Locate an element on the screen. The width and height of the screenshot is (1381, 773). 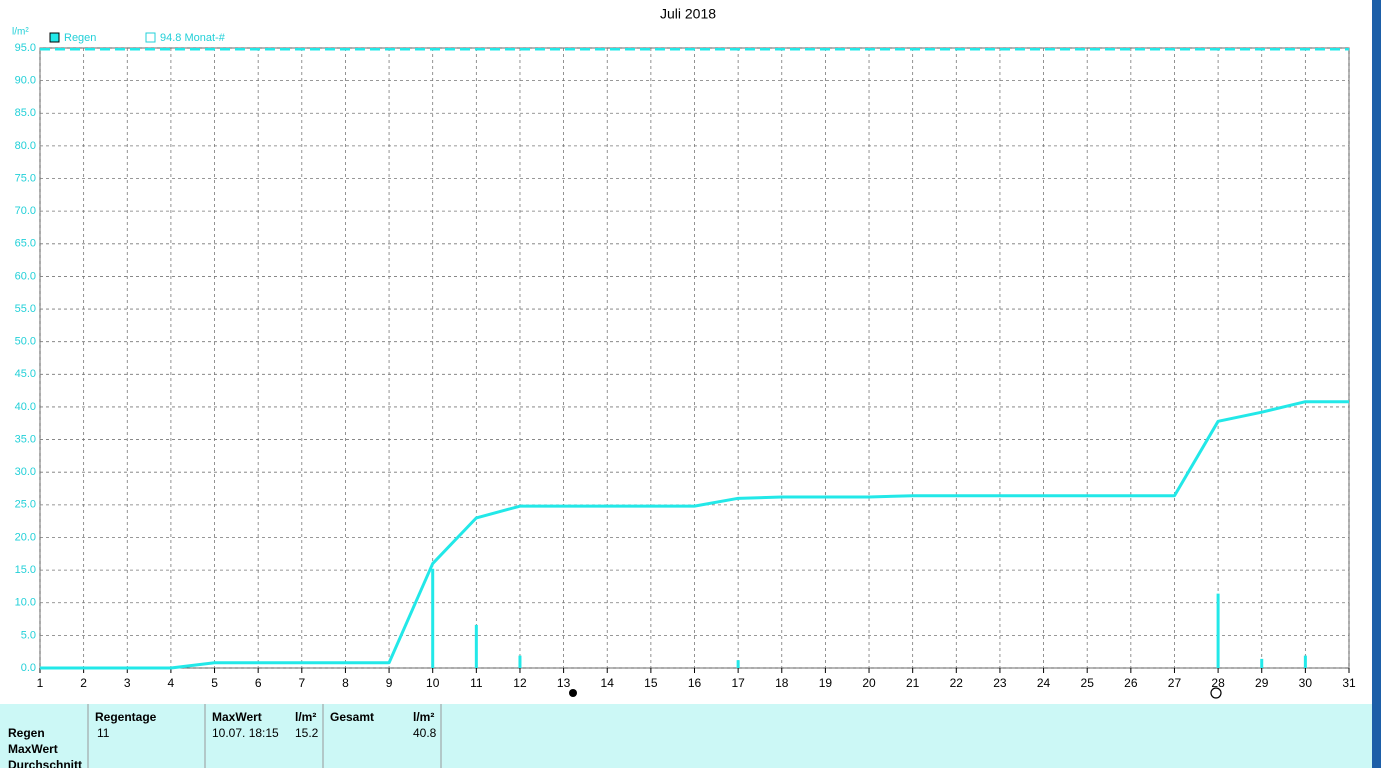
y-tick-label: 90.0 is located at coordinates (25, 81).